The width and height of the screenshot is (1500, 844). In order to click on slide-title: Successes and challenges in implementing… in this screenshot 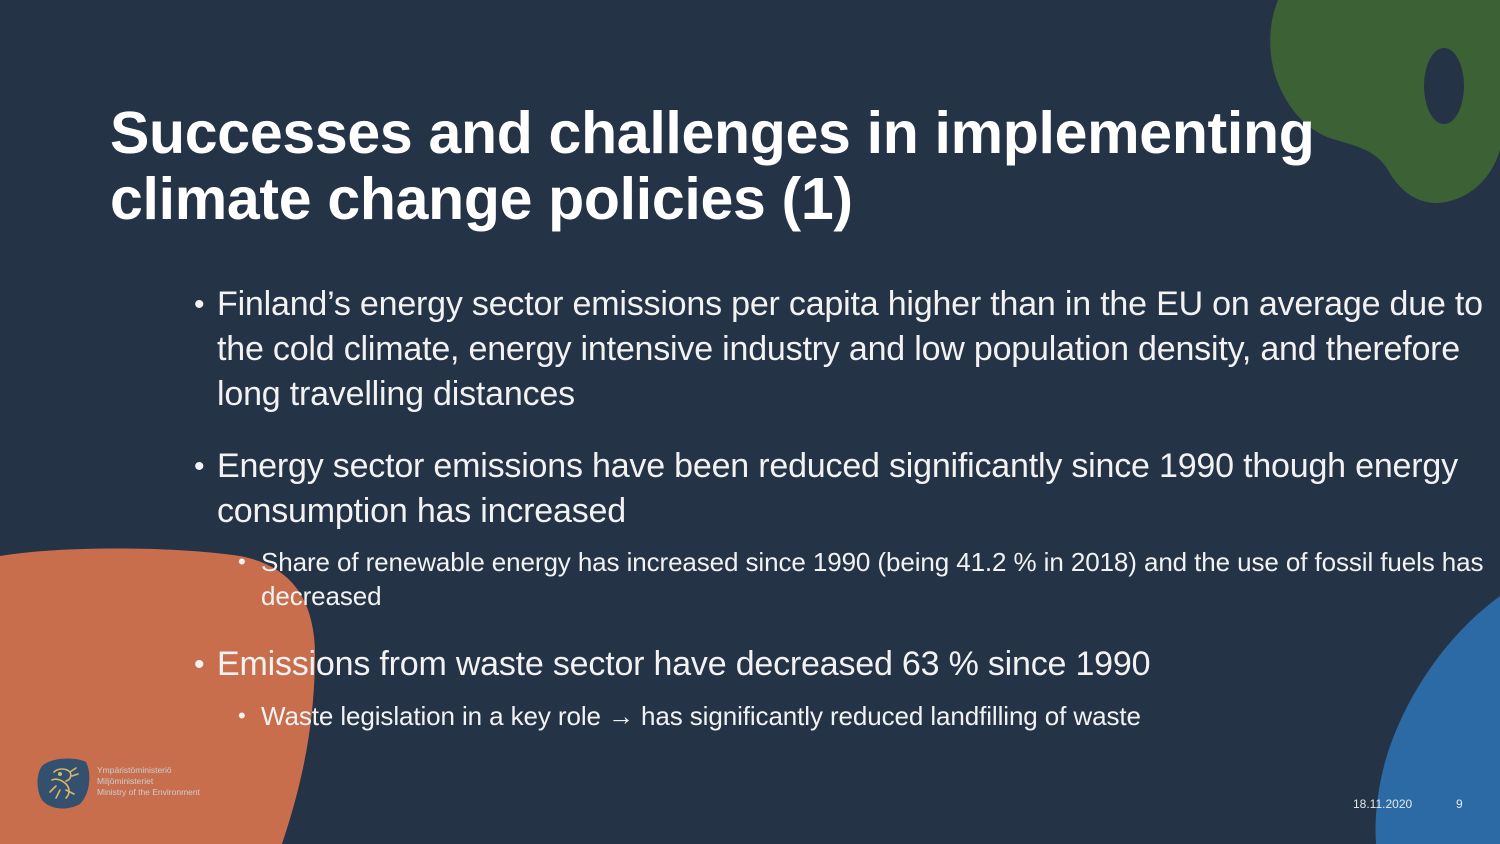, I will do `click(775, 166)`.